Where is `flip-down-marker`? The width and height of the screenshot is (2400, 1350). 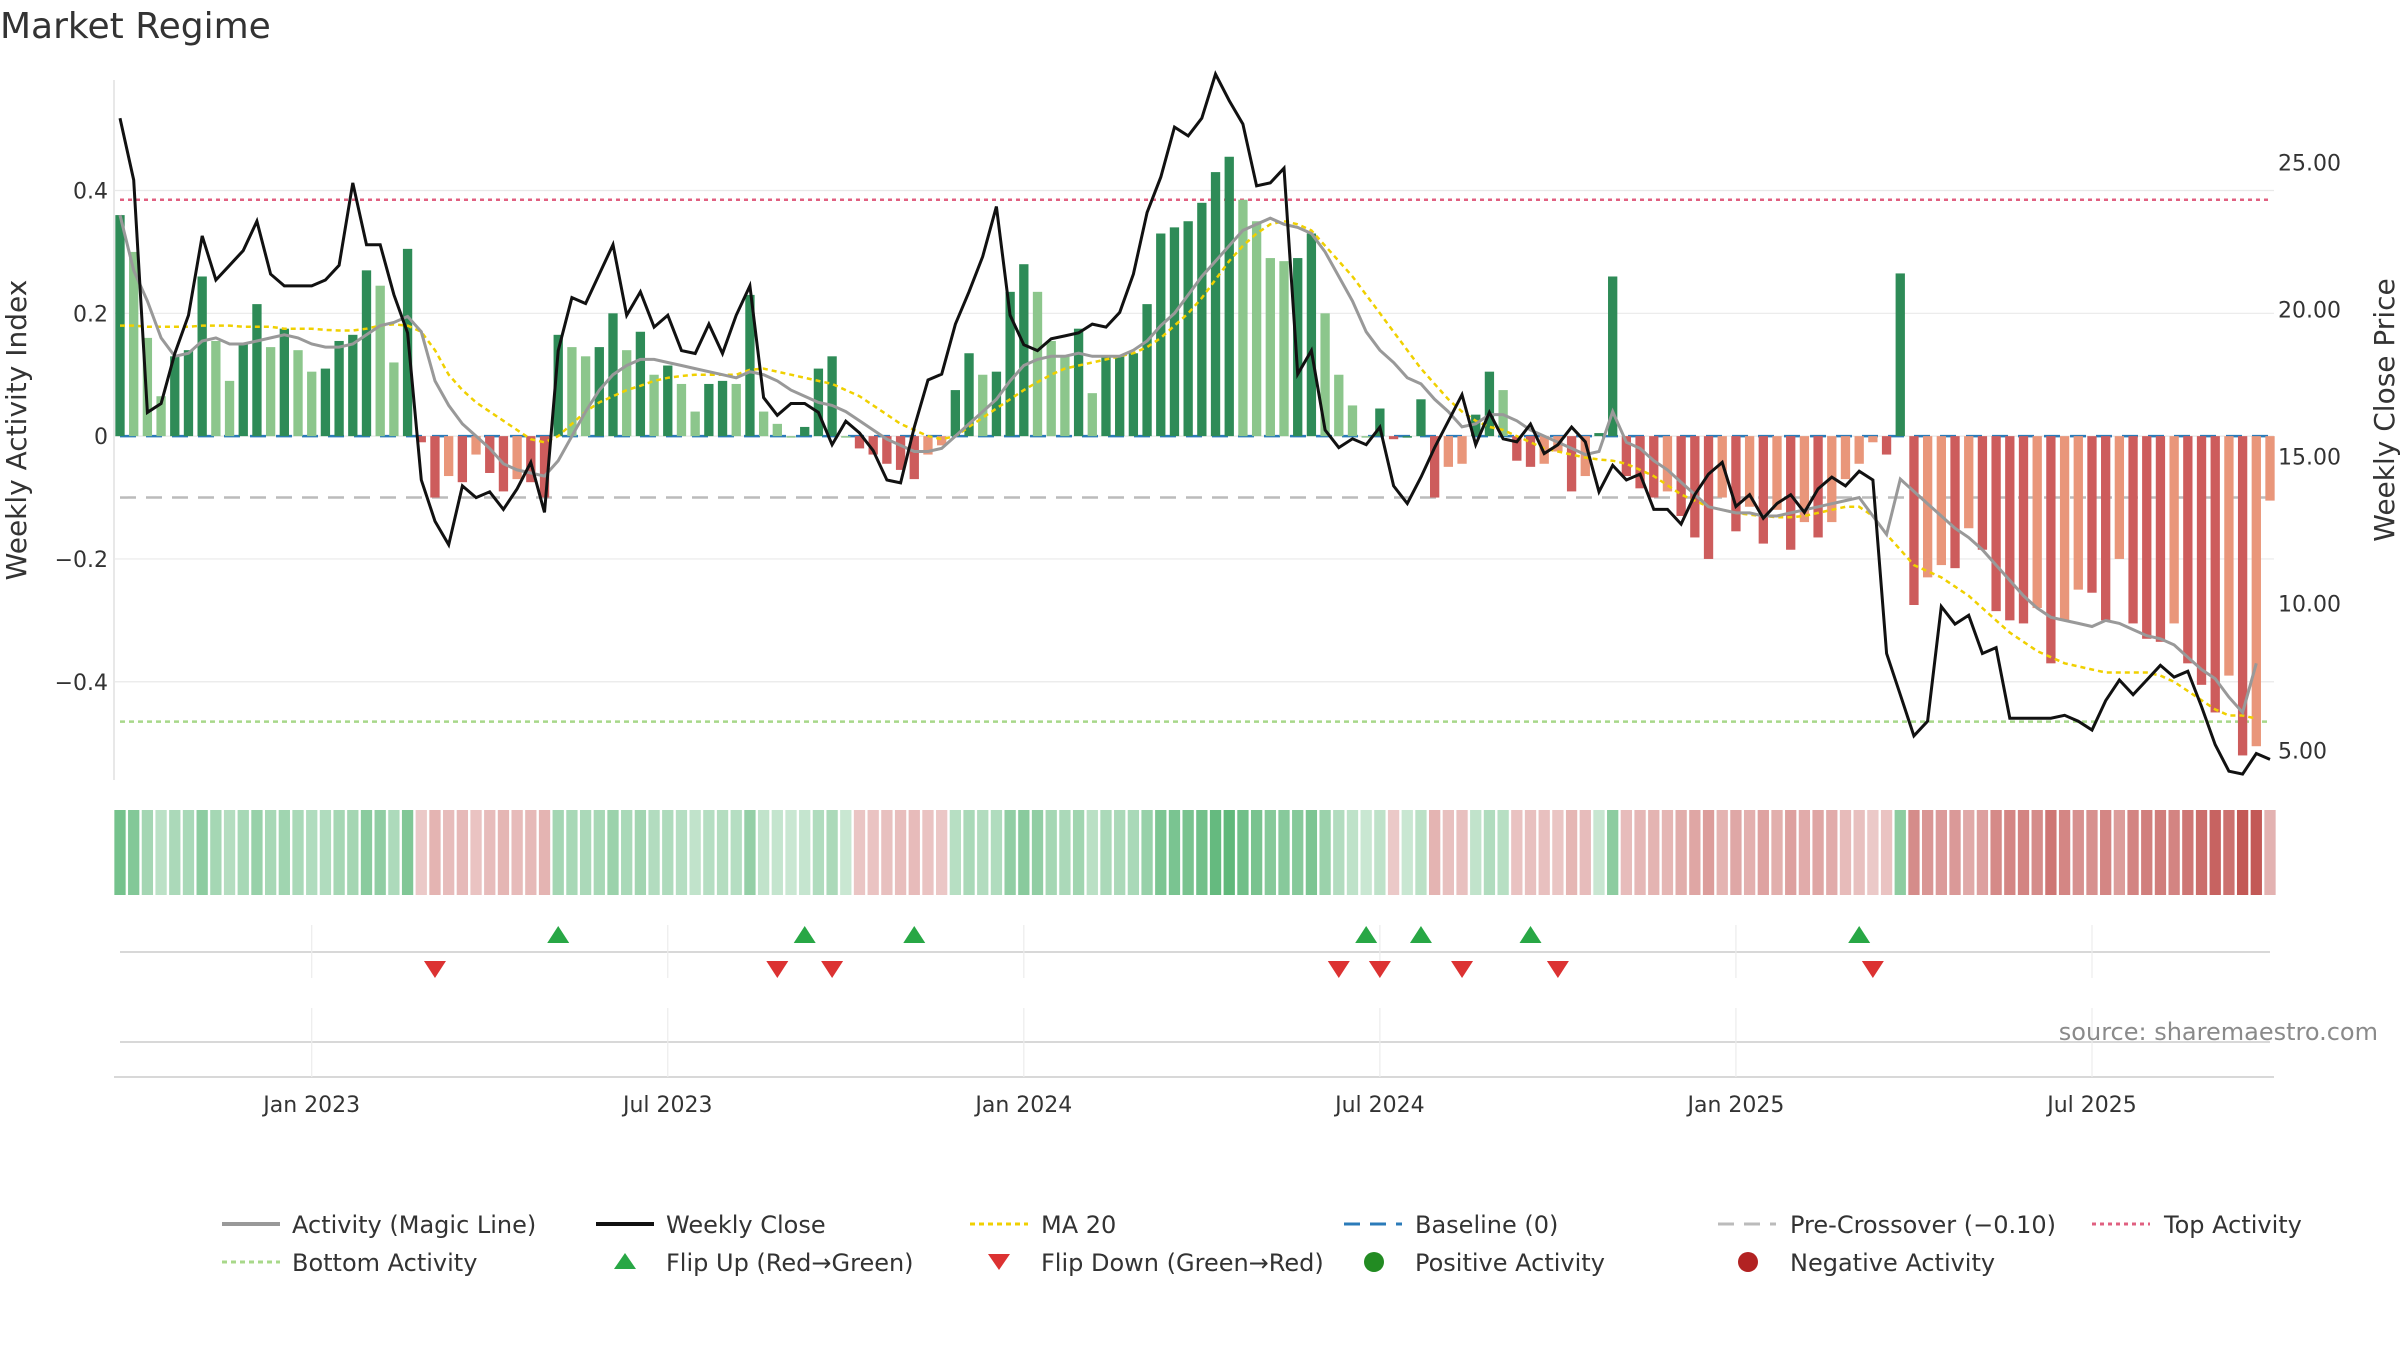 flip-down-marker is located at coordinates (1338, 969).